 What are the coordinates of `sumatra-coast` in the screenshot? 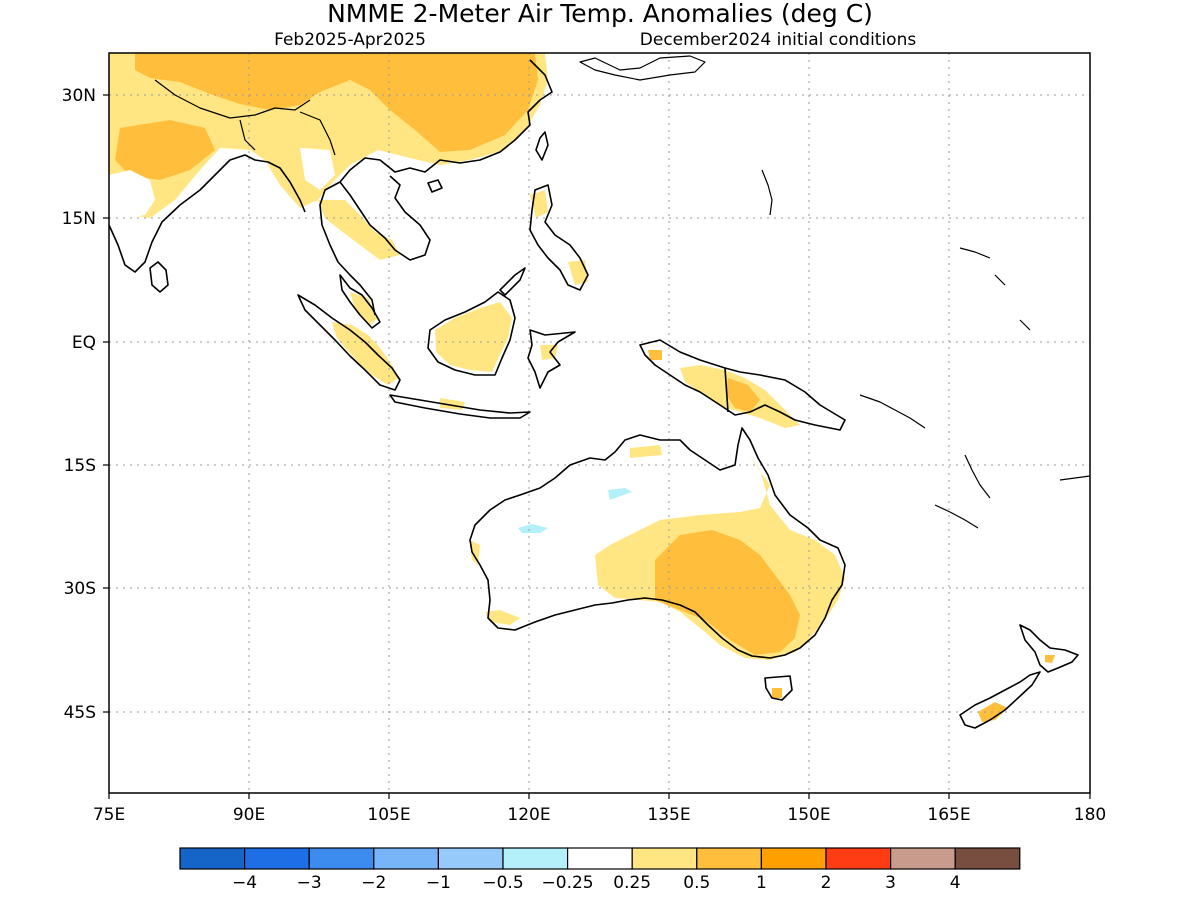 It's located at (349, 342).